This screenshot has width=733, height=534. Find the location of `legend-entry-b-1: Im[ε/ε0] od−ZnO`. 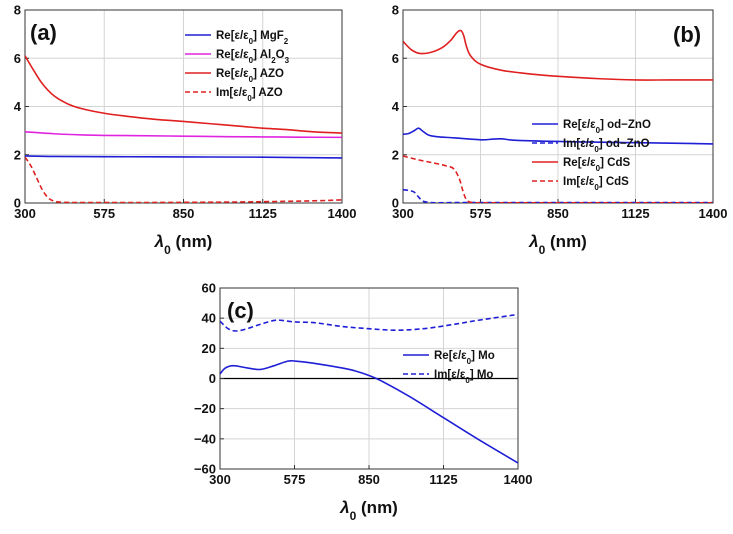

legend-entry-b-1: Im[ε/ε0] od−ZnO is located at coordinates (591, 146).